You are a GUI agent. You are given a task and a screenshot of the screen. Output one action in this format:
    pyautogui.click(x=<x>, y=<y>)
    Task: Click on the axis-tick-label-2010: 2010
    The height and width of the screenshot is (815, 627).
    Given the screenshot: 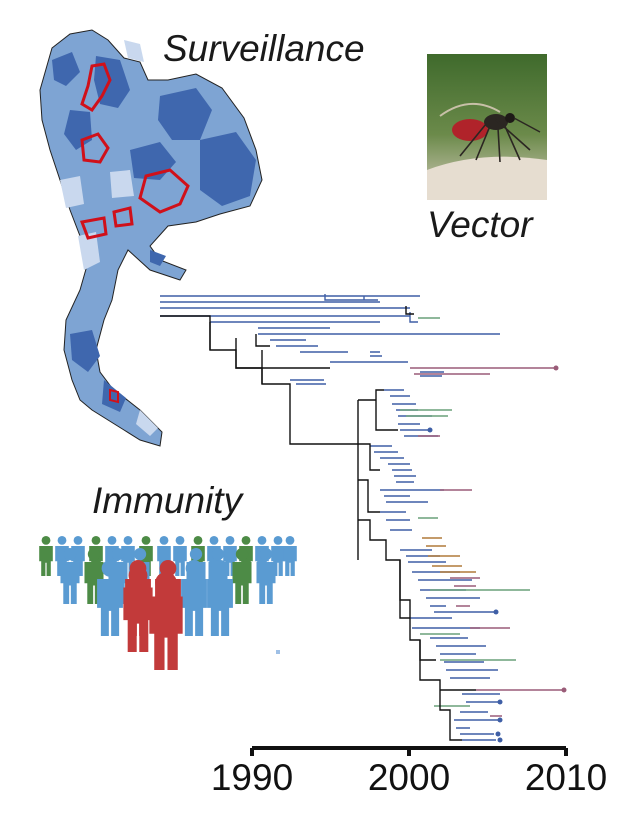 What is the action you would take?
    pyautogui.click(x=566, y=777)
    